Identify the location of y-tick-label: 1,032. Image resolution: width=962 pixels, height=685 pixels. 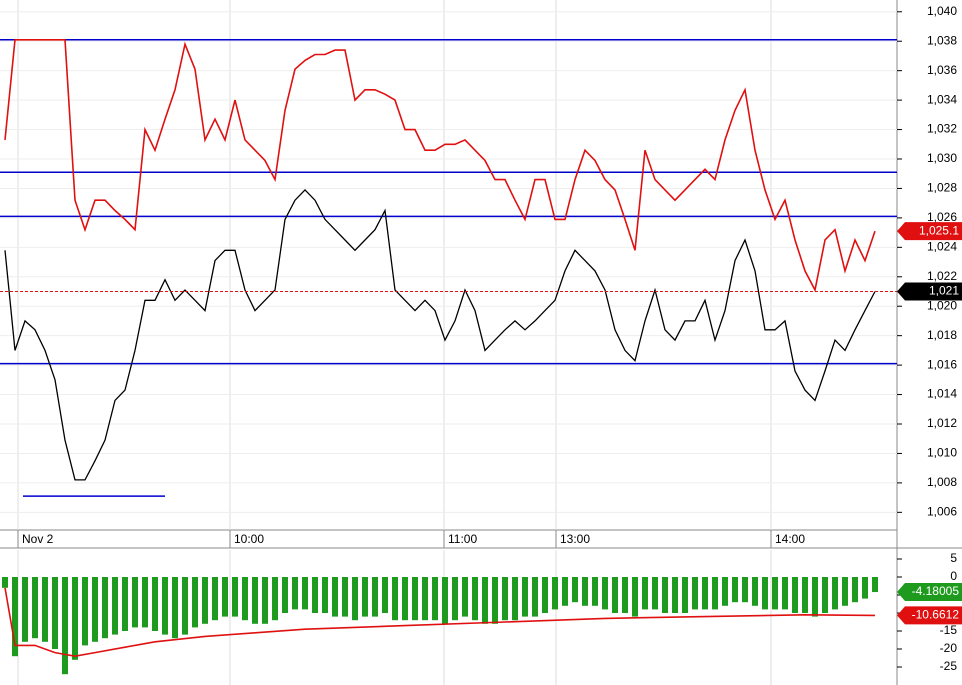
(942, 129).